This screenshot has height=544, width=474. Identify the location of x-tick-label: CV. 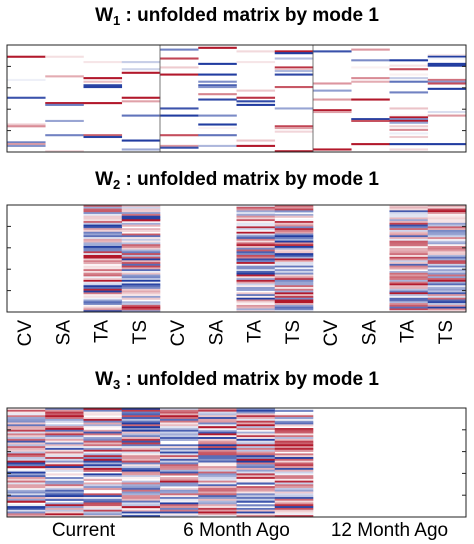
(178, 333).